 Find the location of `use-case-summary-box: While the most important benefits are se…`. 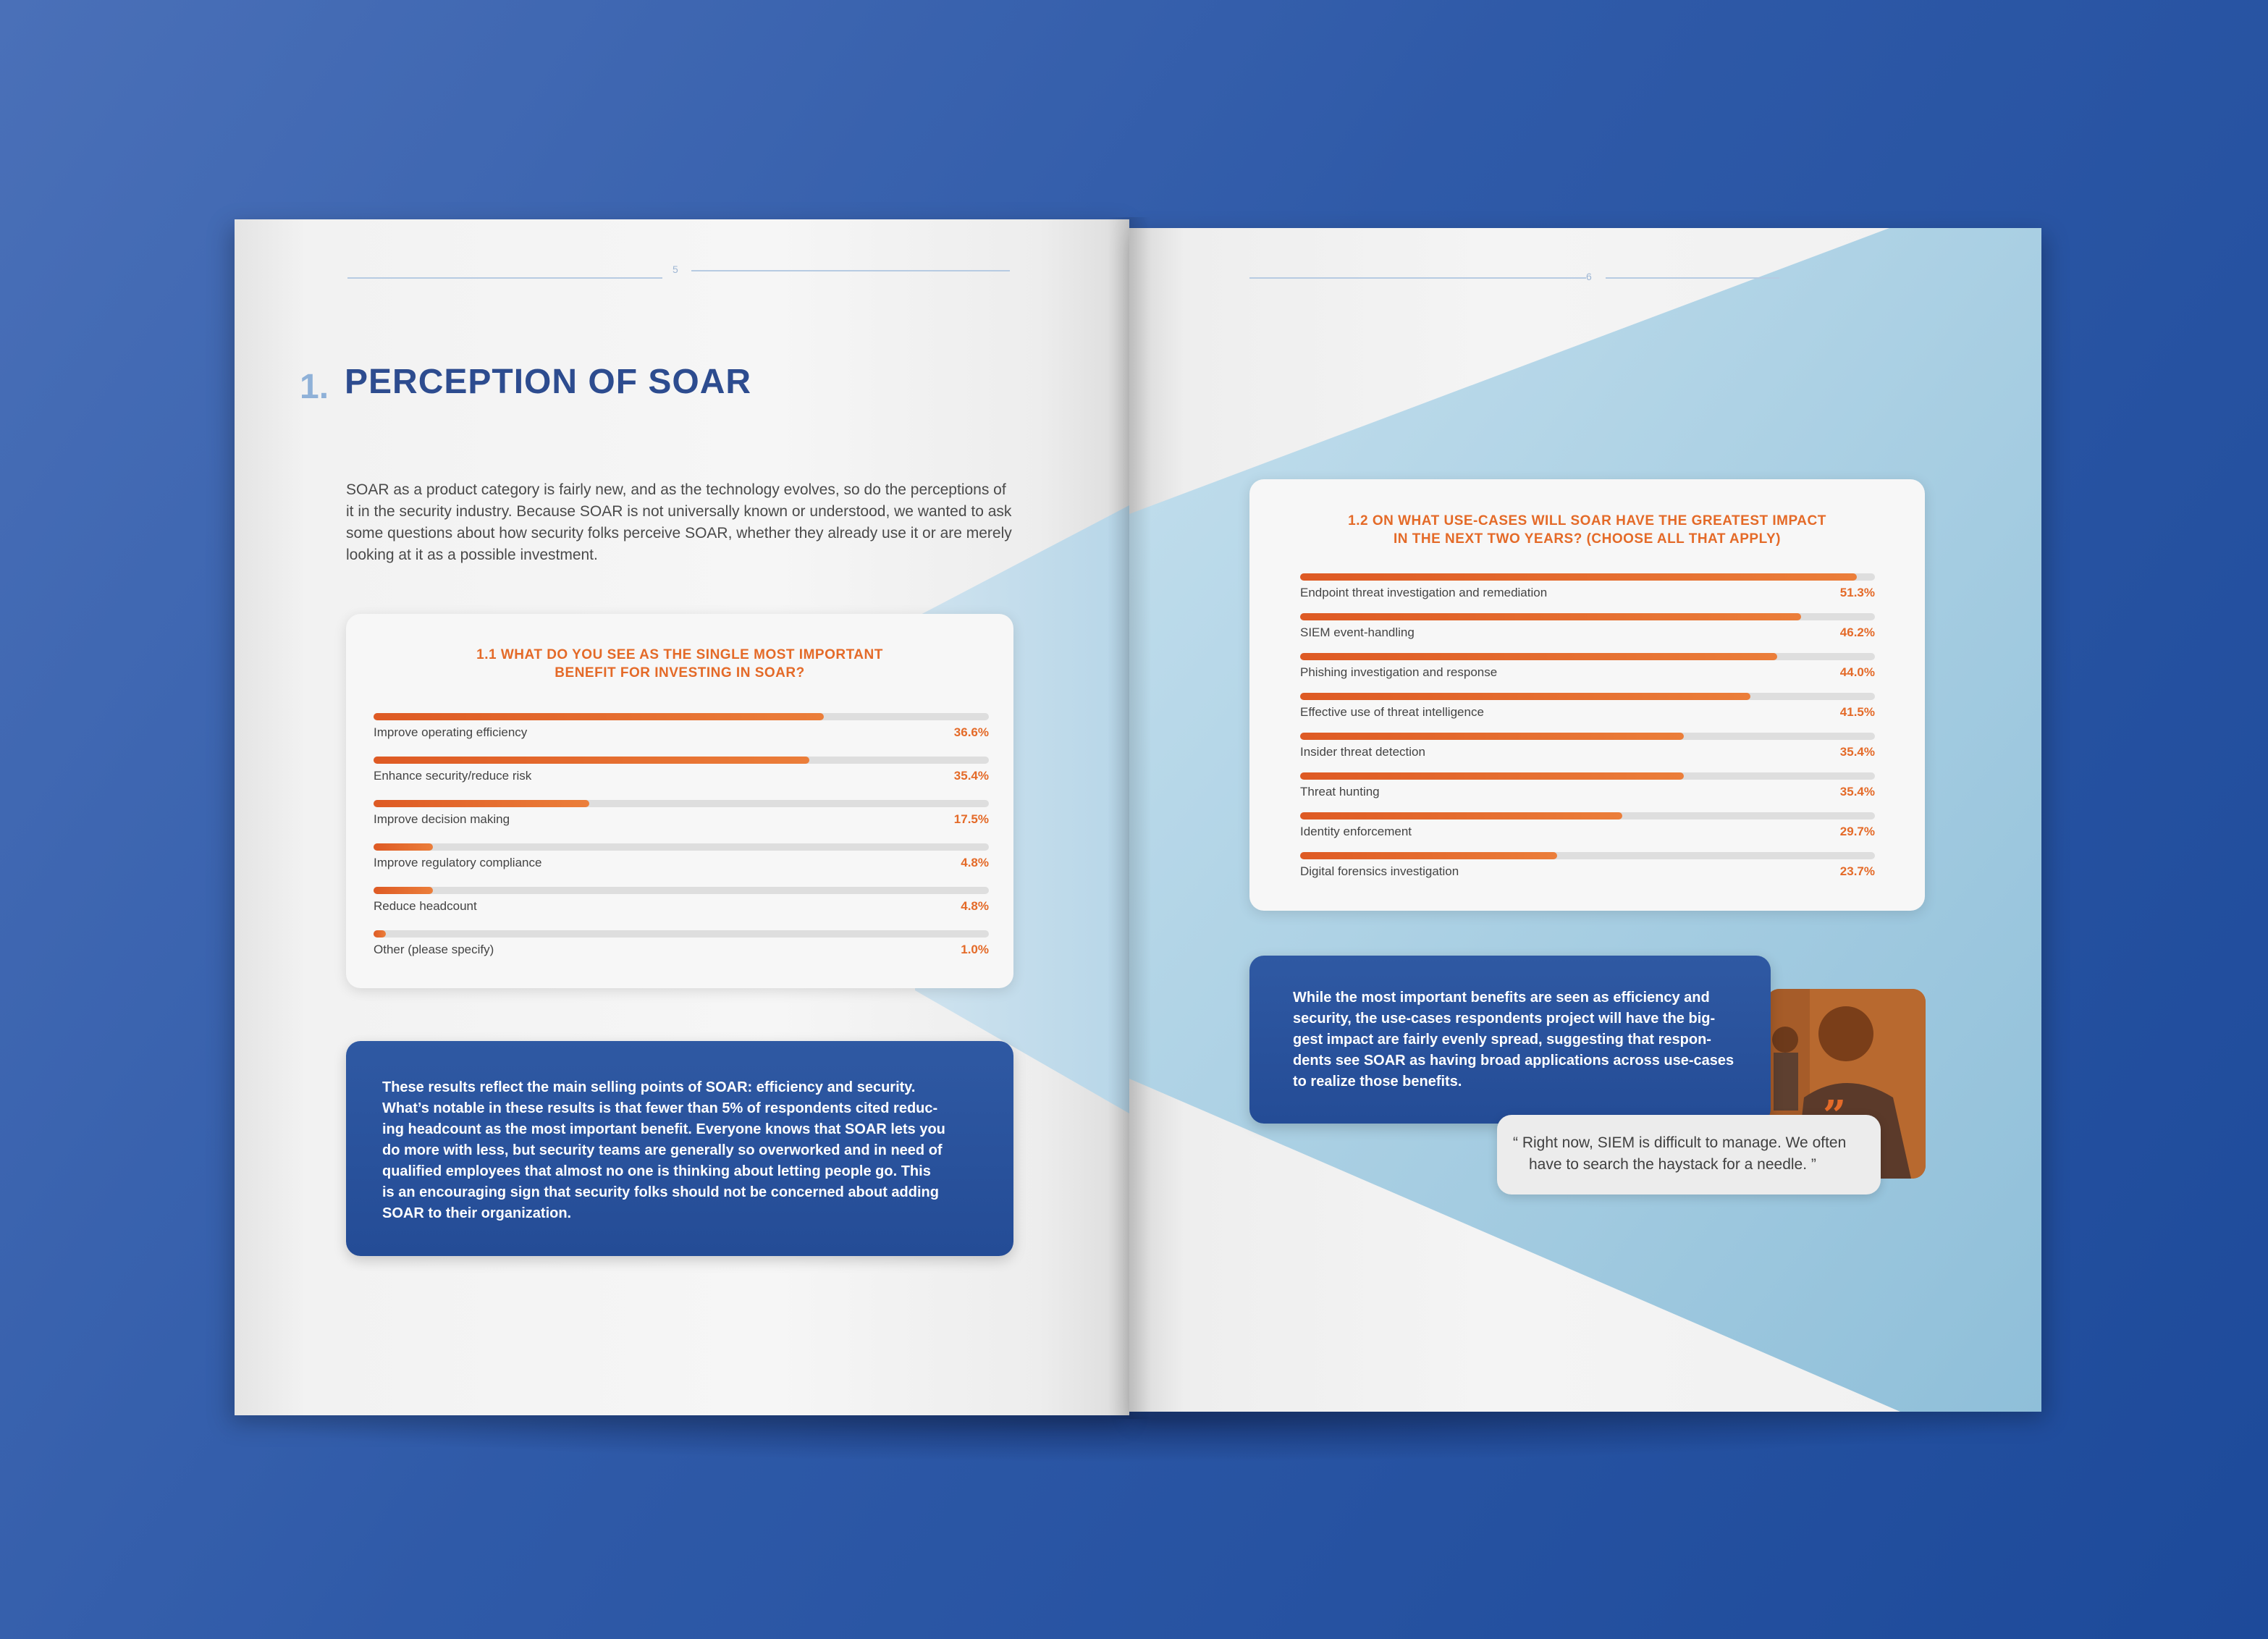

use-case-summary-box: While the most important benefits are se… is located at coordinates (1510, 1040).